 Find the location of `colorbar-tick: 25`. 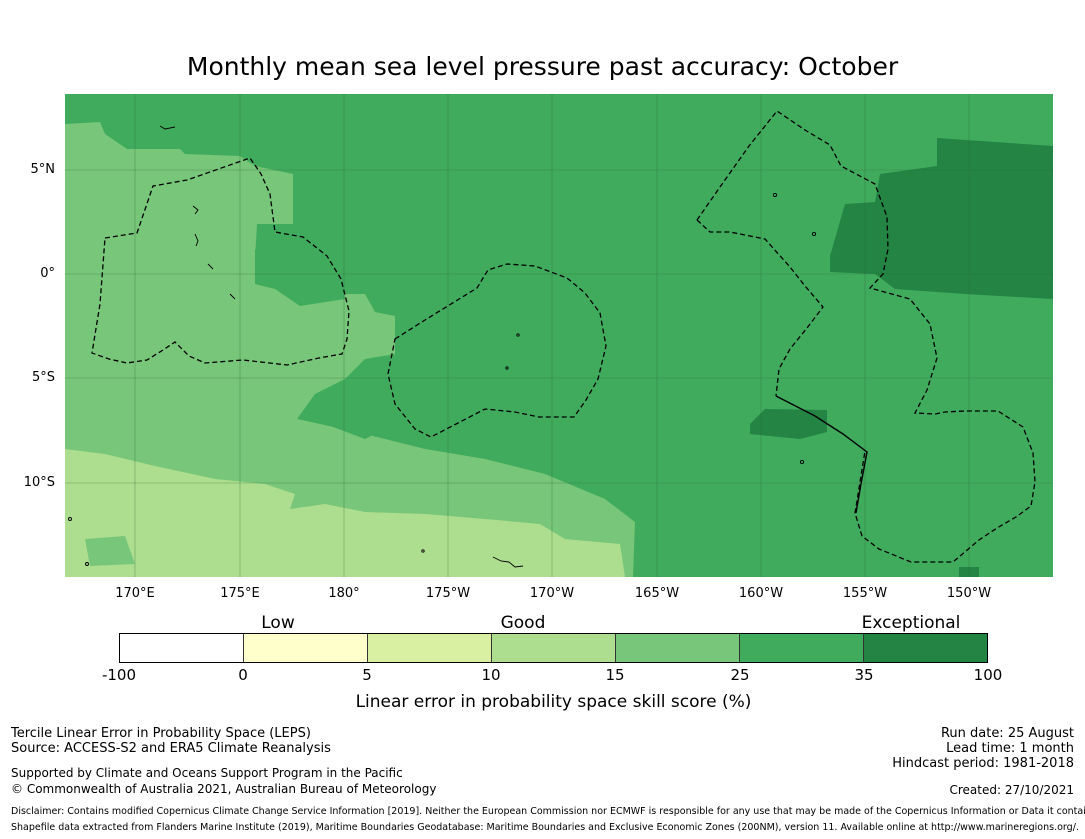

colorbar-tick: 25 is located at coordinates (740, 675).